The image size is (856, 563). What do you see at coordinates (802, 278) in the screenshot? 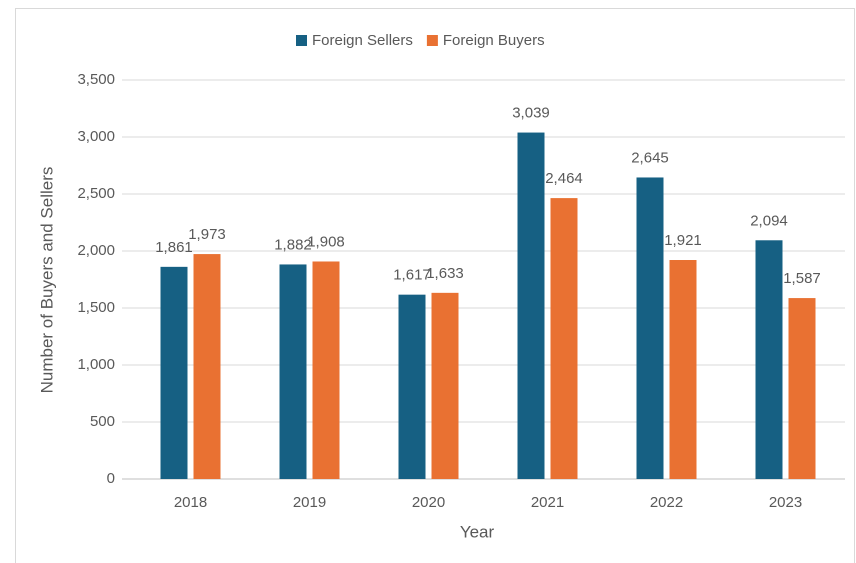
I see `data-label: 1,587` at bounding box center [802, 278].